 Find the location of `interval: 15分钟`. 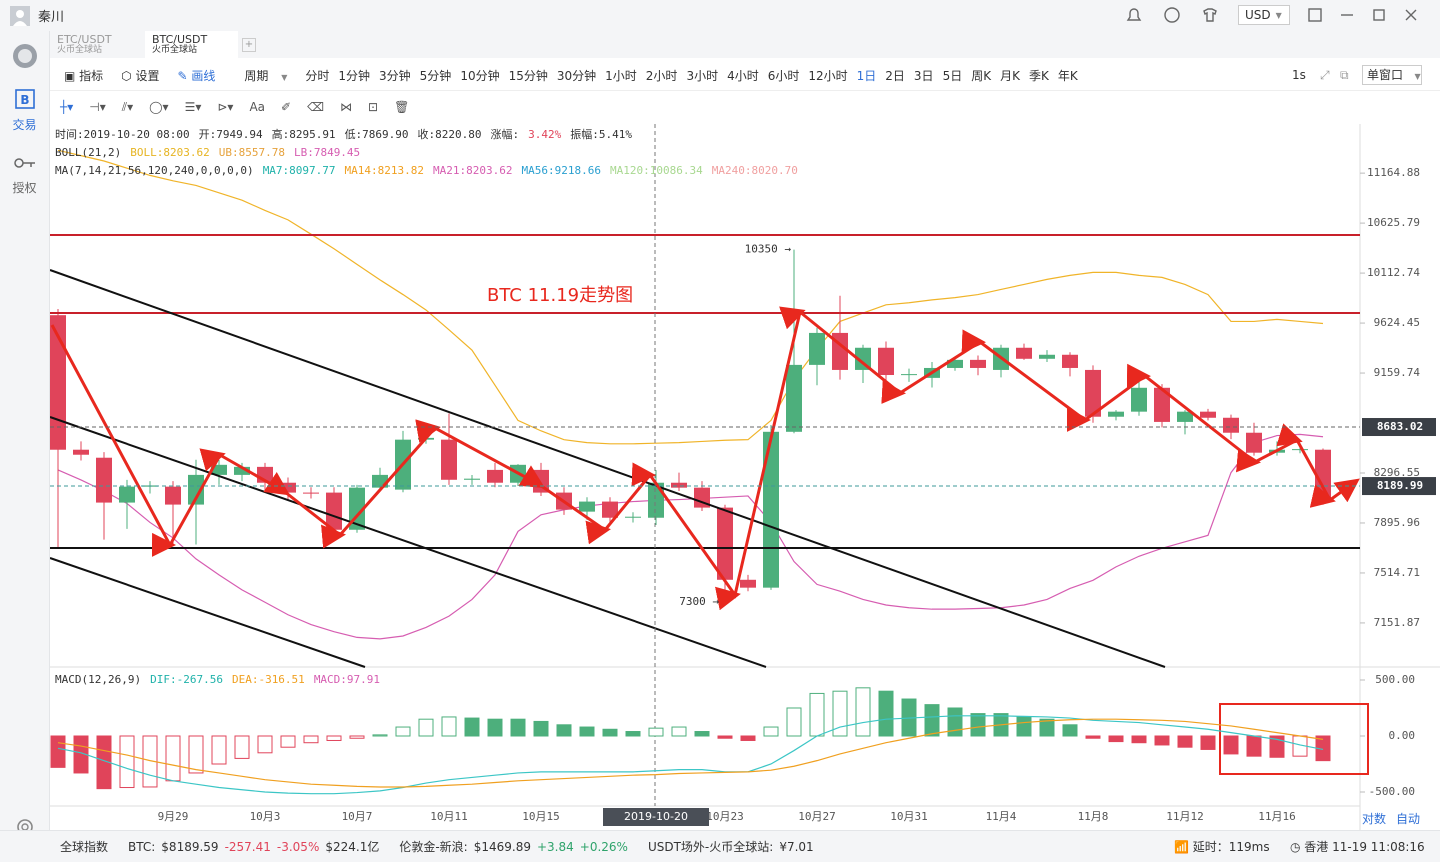

interval: 15分钟 is located at coordinates (528, 75).